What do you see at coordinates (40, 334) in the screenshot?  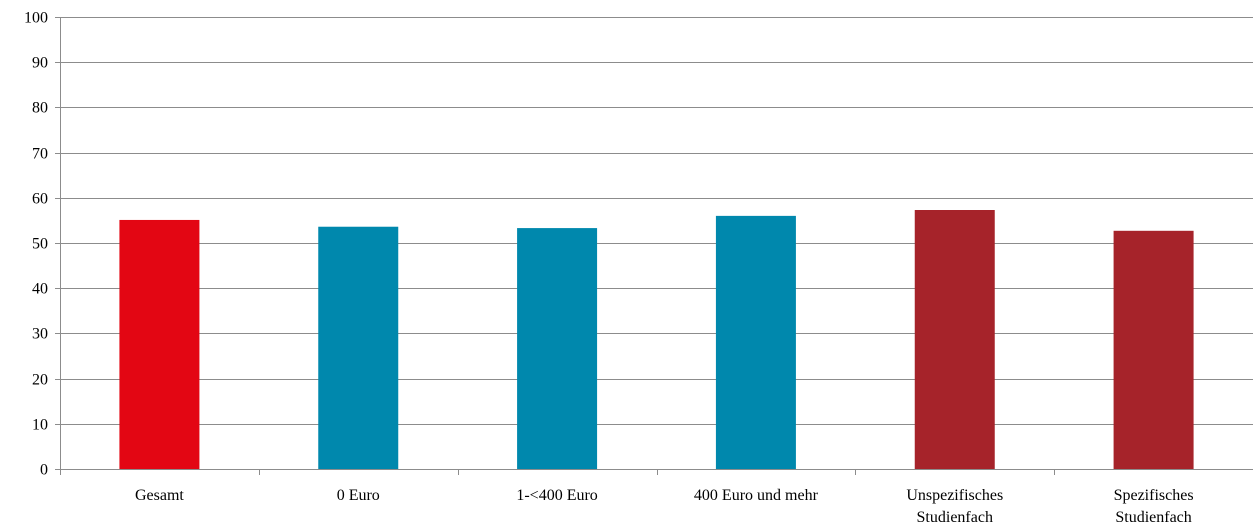 I see `y-tick-label: 30` at bounding box center [40, 334].